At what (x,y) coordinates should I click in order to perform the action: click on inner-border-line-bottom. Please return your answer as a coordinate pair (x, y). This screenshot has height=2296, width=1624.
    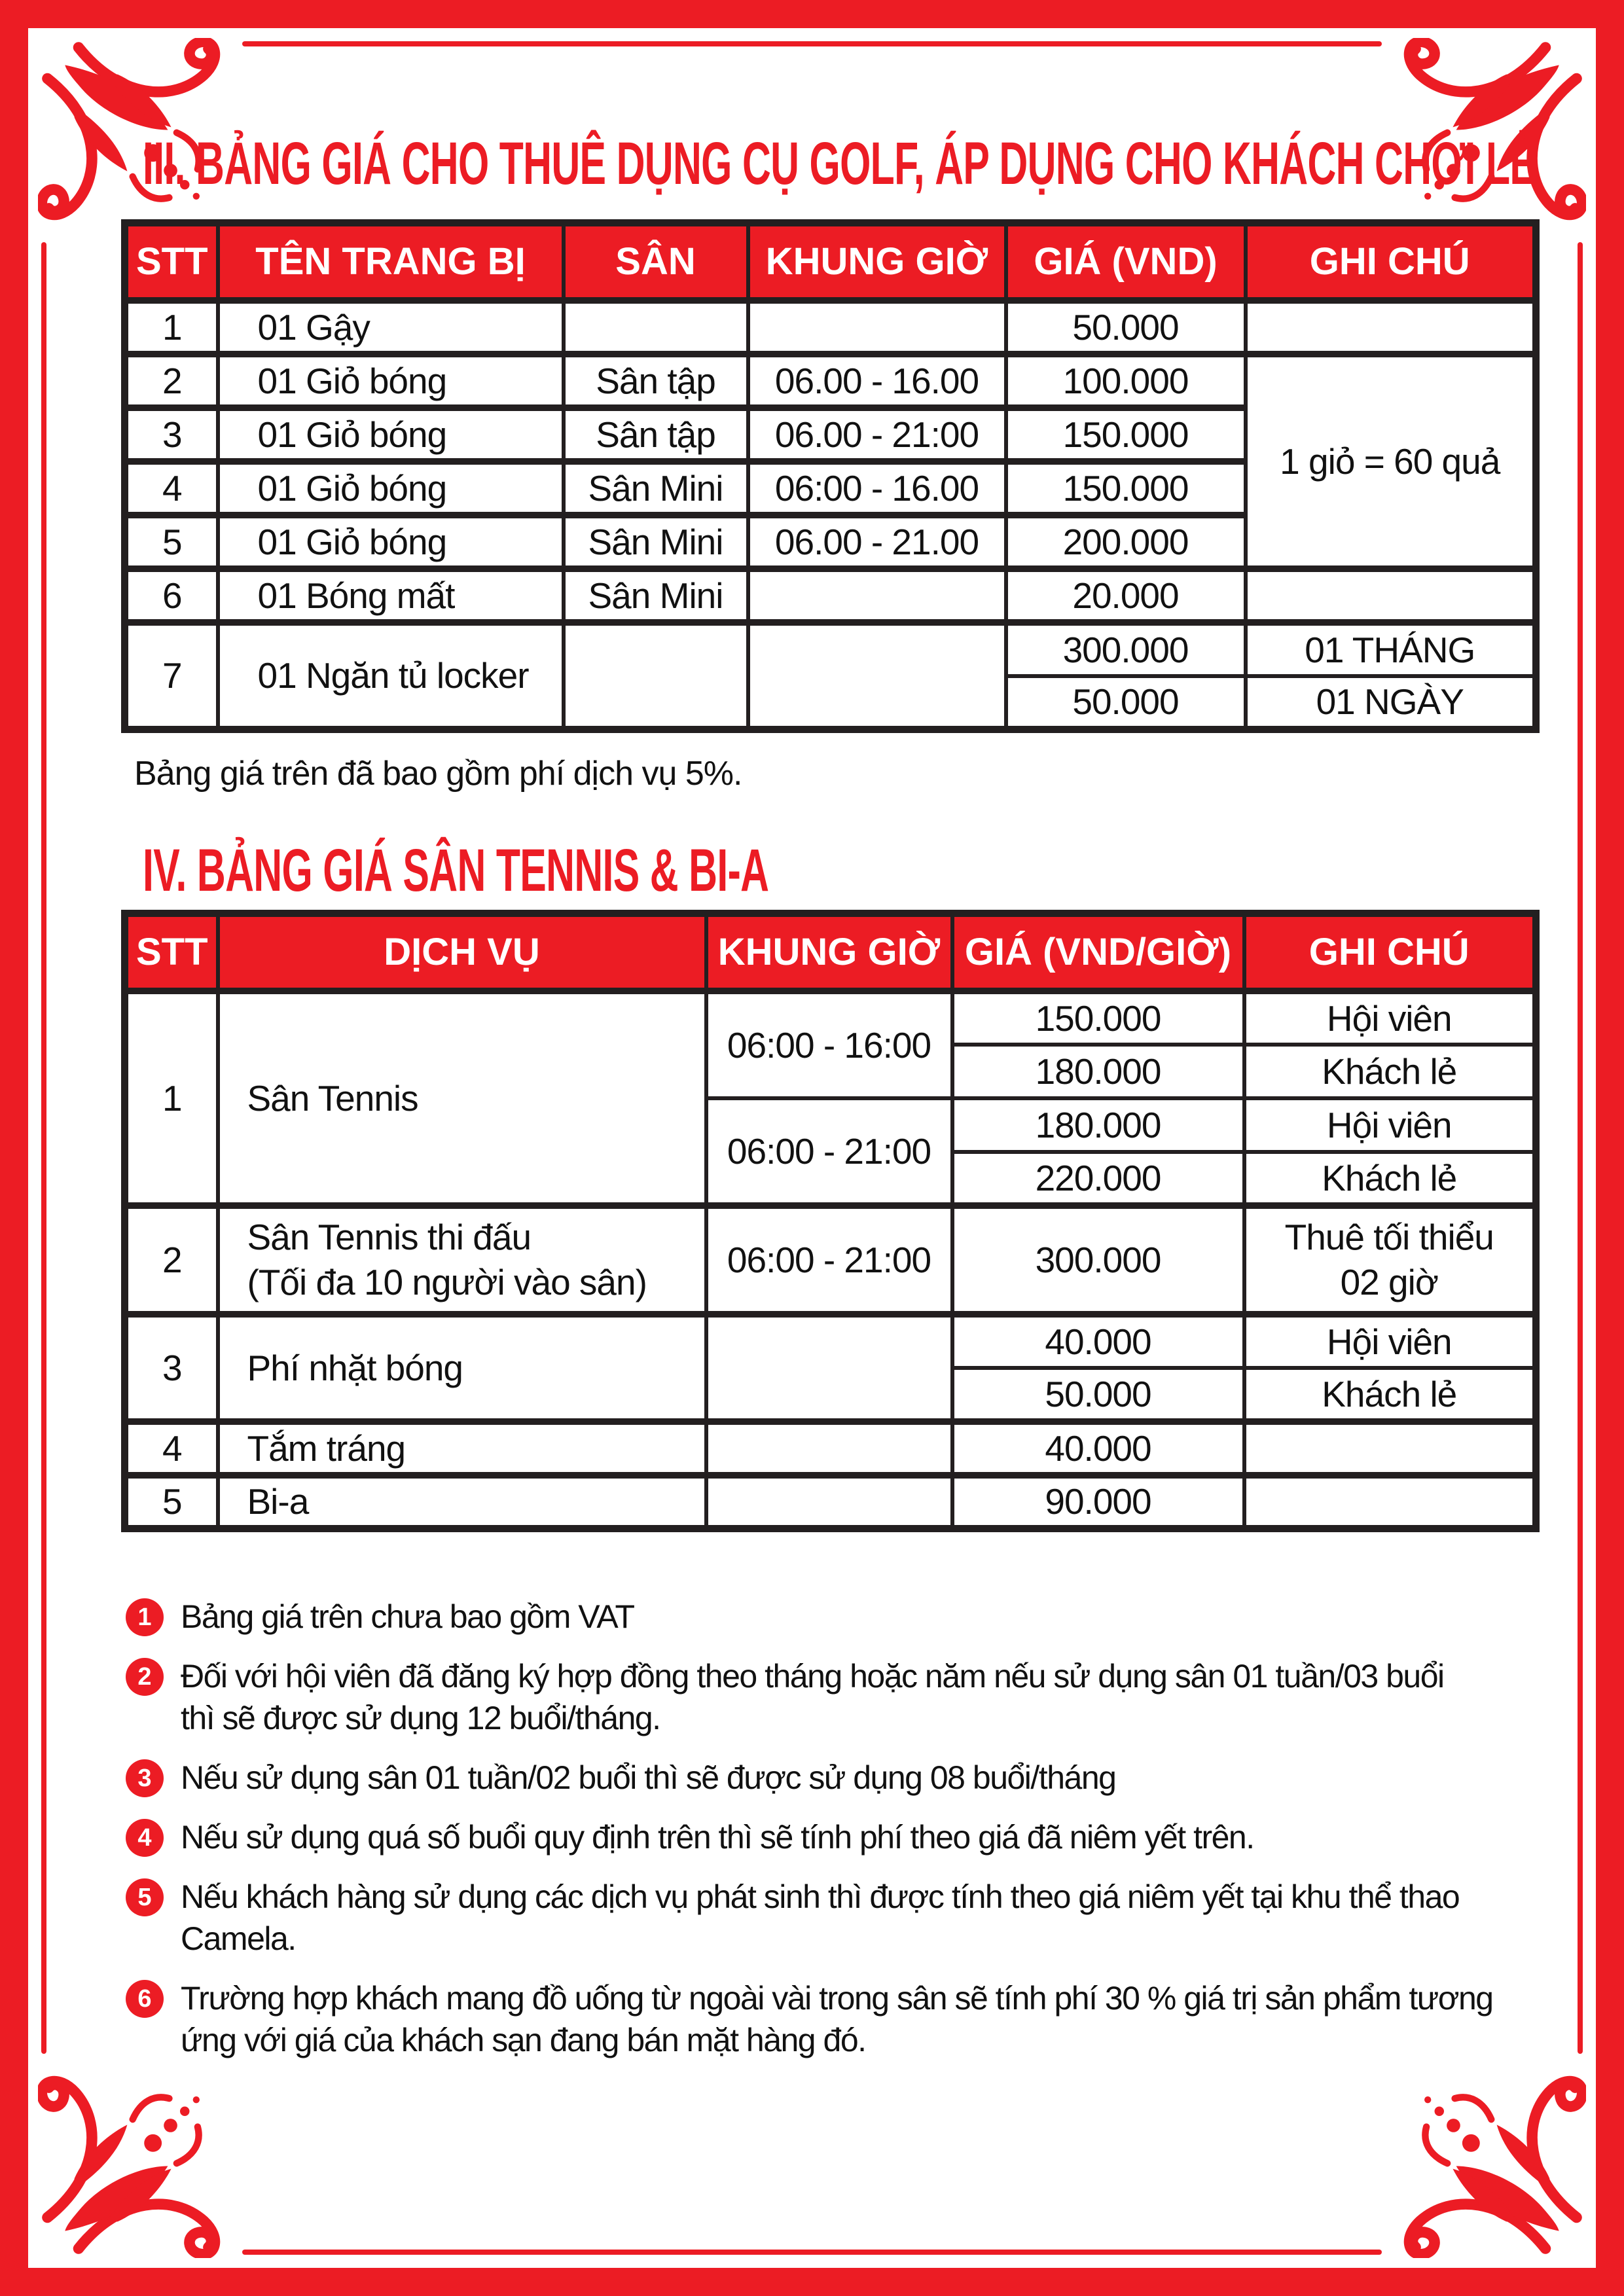
    Looking at the image, I should click on (812, 2252).